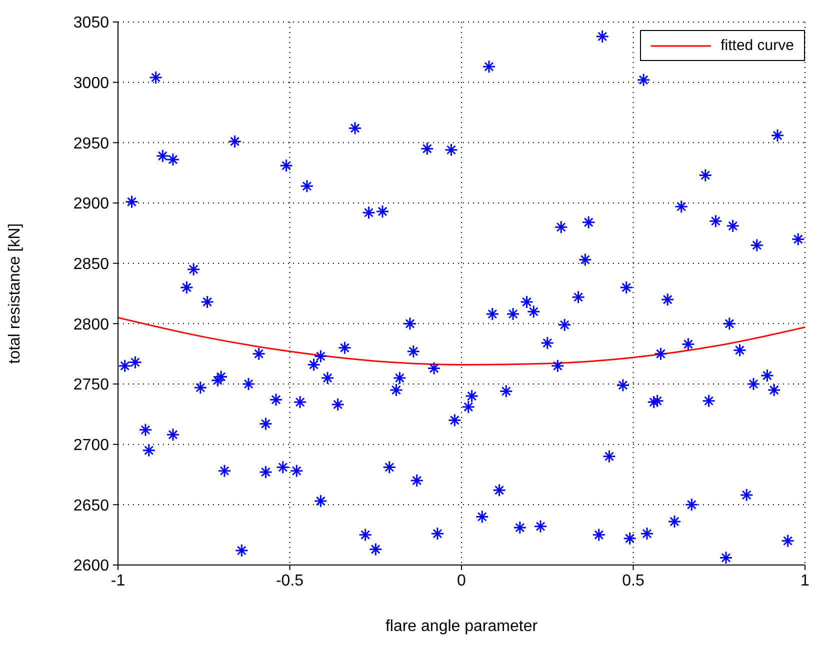  I want to click on line-series, so click(461, 341).